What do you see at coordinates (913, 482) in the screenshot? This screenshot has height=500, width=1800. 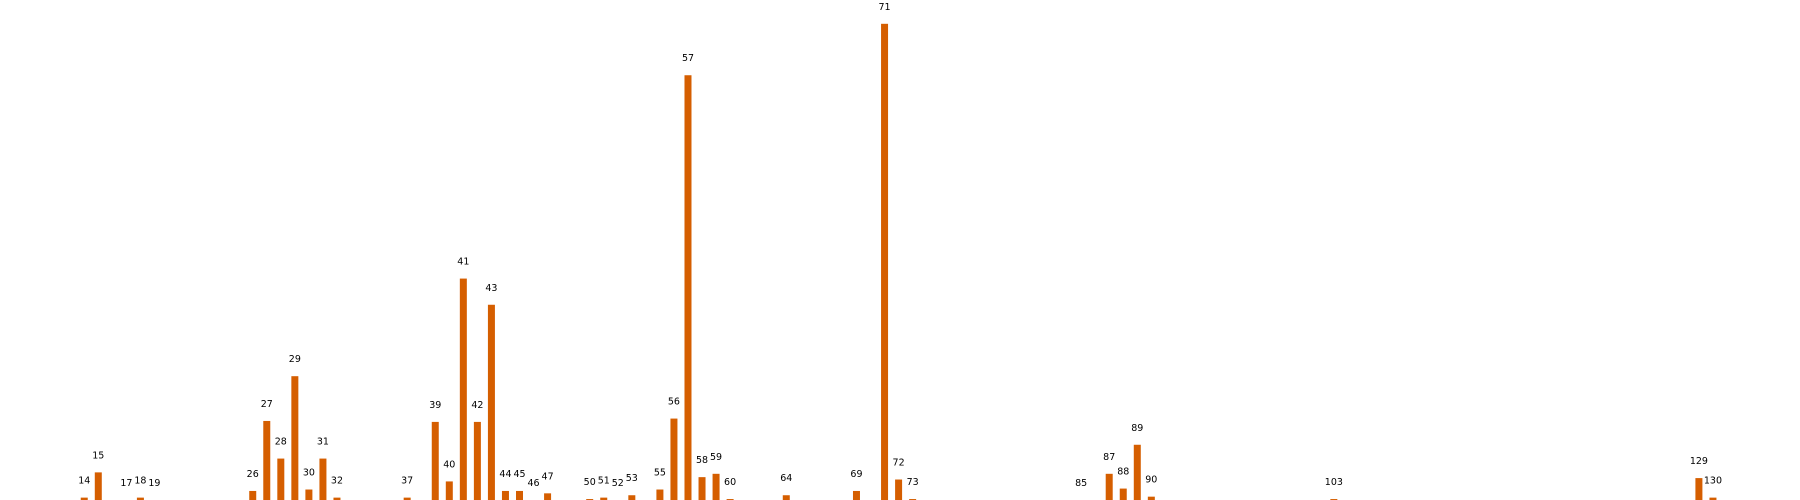 I see `bar-label: 73` at bounding box center [913, 482].